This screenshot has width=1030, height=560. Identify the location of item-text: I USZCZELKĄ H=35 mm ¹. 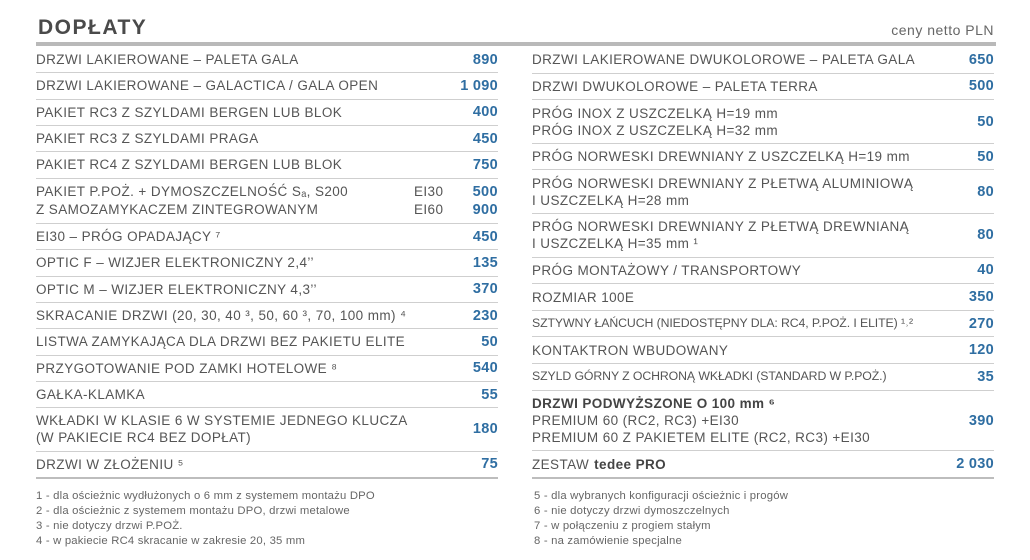
(615, 244).